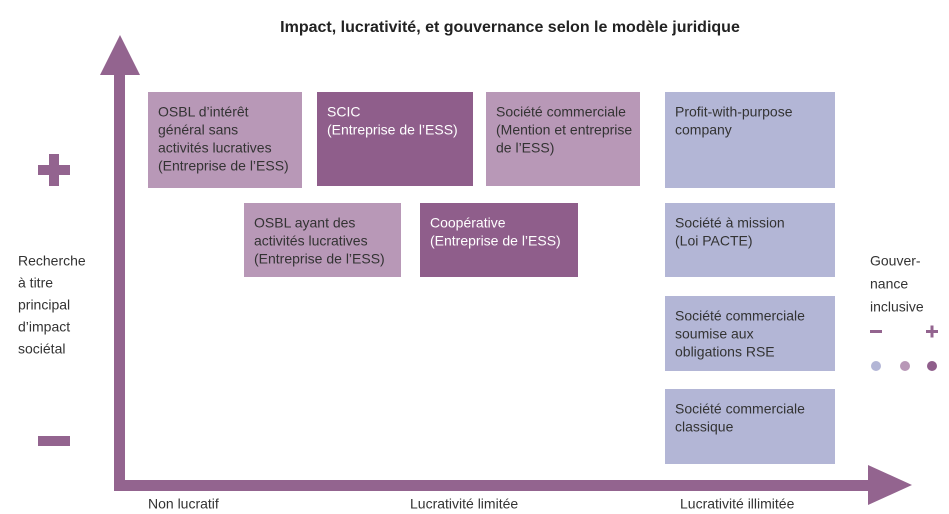  Describe the element at coordinates (876, 331) in the screenshot. I see `legend-minus` at that location.